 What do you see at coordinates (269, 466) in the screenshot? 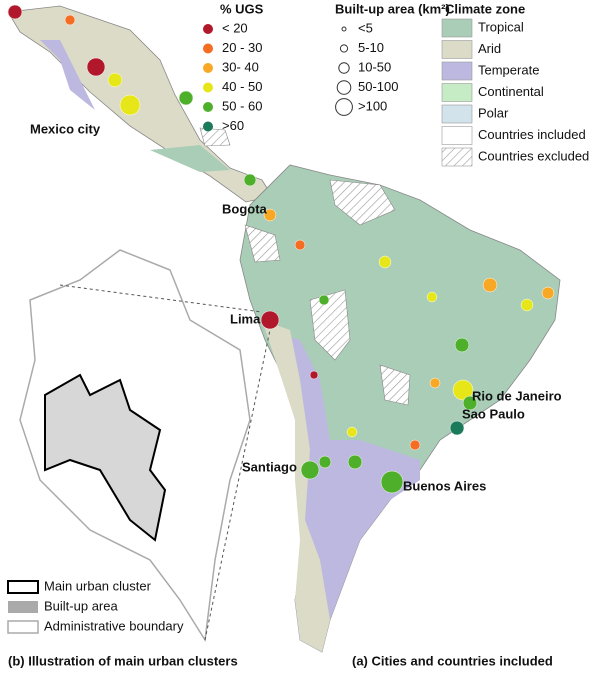
I see `city-label: Santiago` at bounding box center [269, 466].